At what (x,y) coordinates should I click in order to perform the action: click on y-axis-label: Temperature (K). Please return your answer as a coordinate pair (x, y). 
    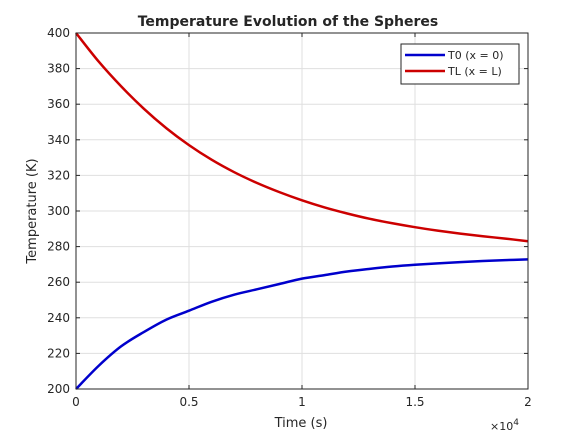
    Looking at the image, I should click on (32, 211).